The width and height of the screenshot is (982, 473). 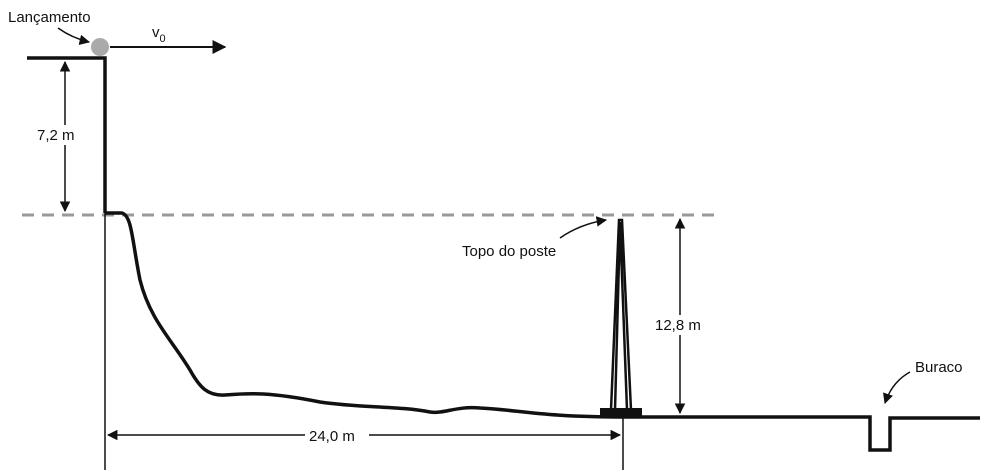 What do you see at coordinates (163, 39) in the screenshot?
I see `velocity-subscript: 0` at bounding box center [163, 39].